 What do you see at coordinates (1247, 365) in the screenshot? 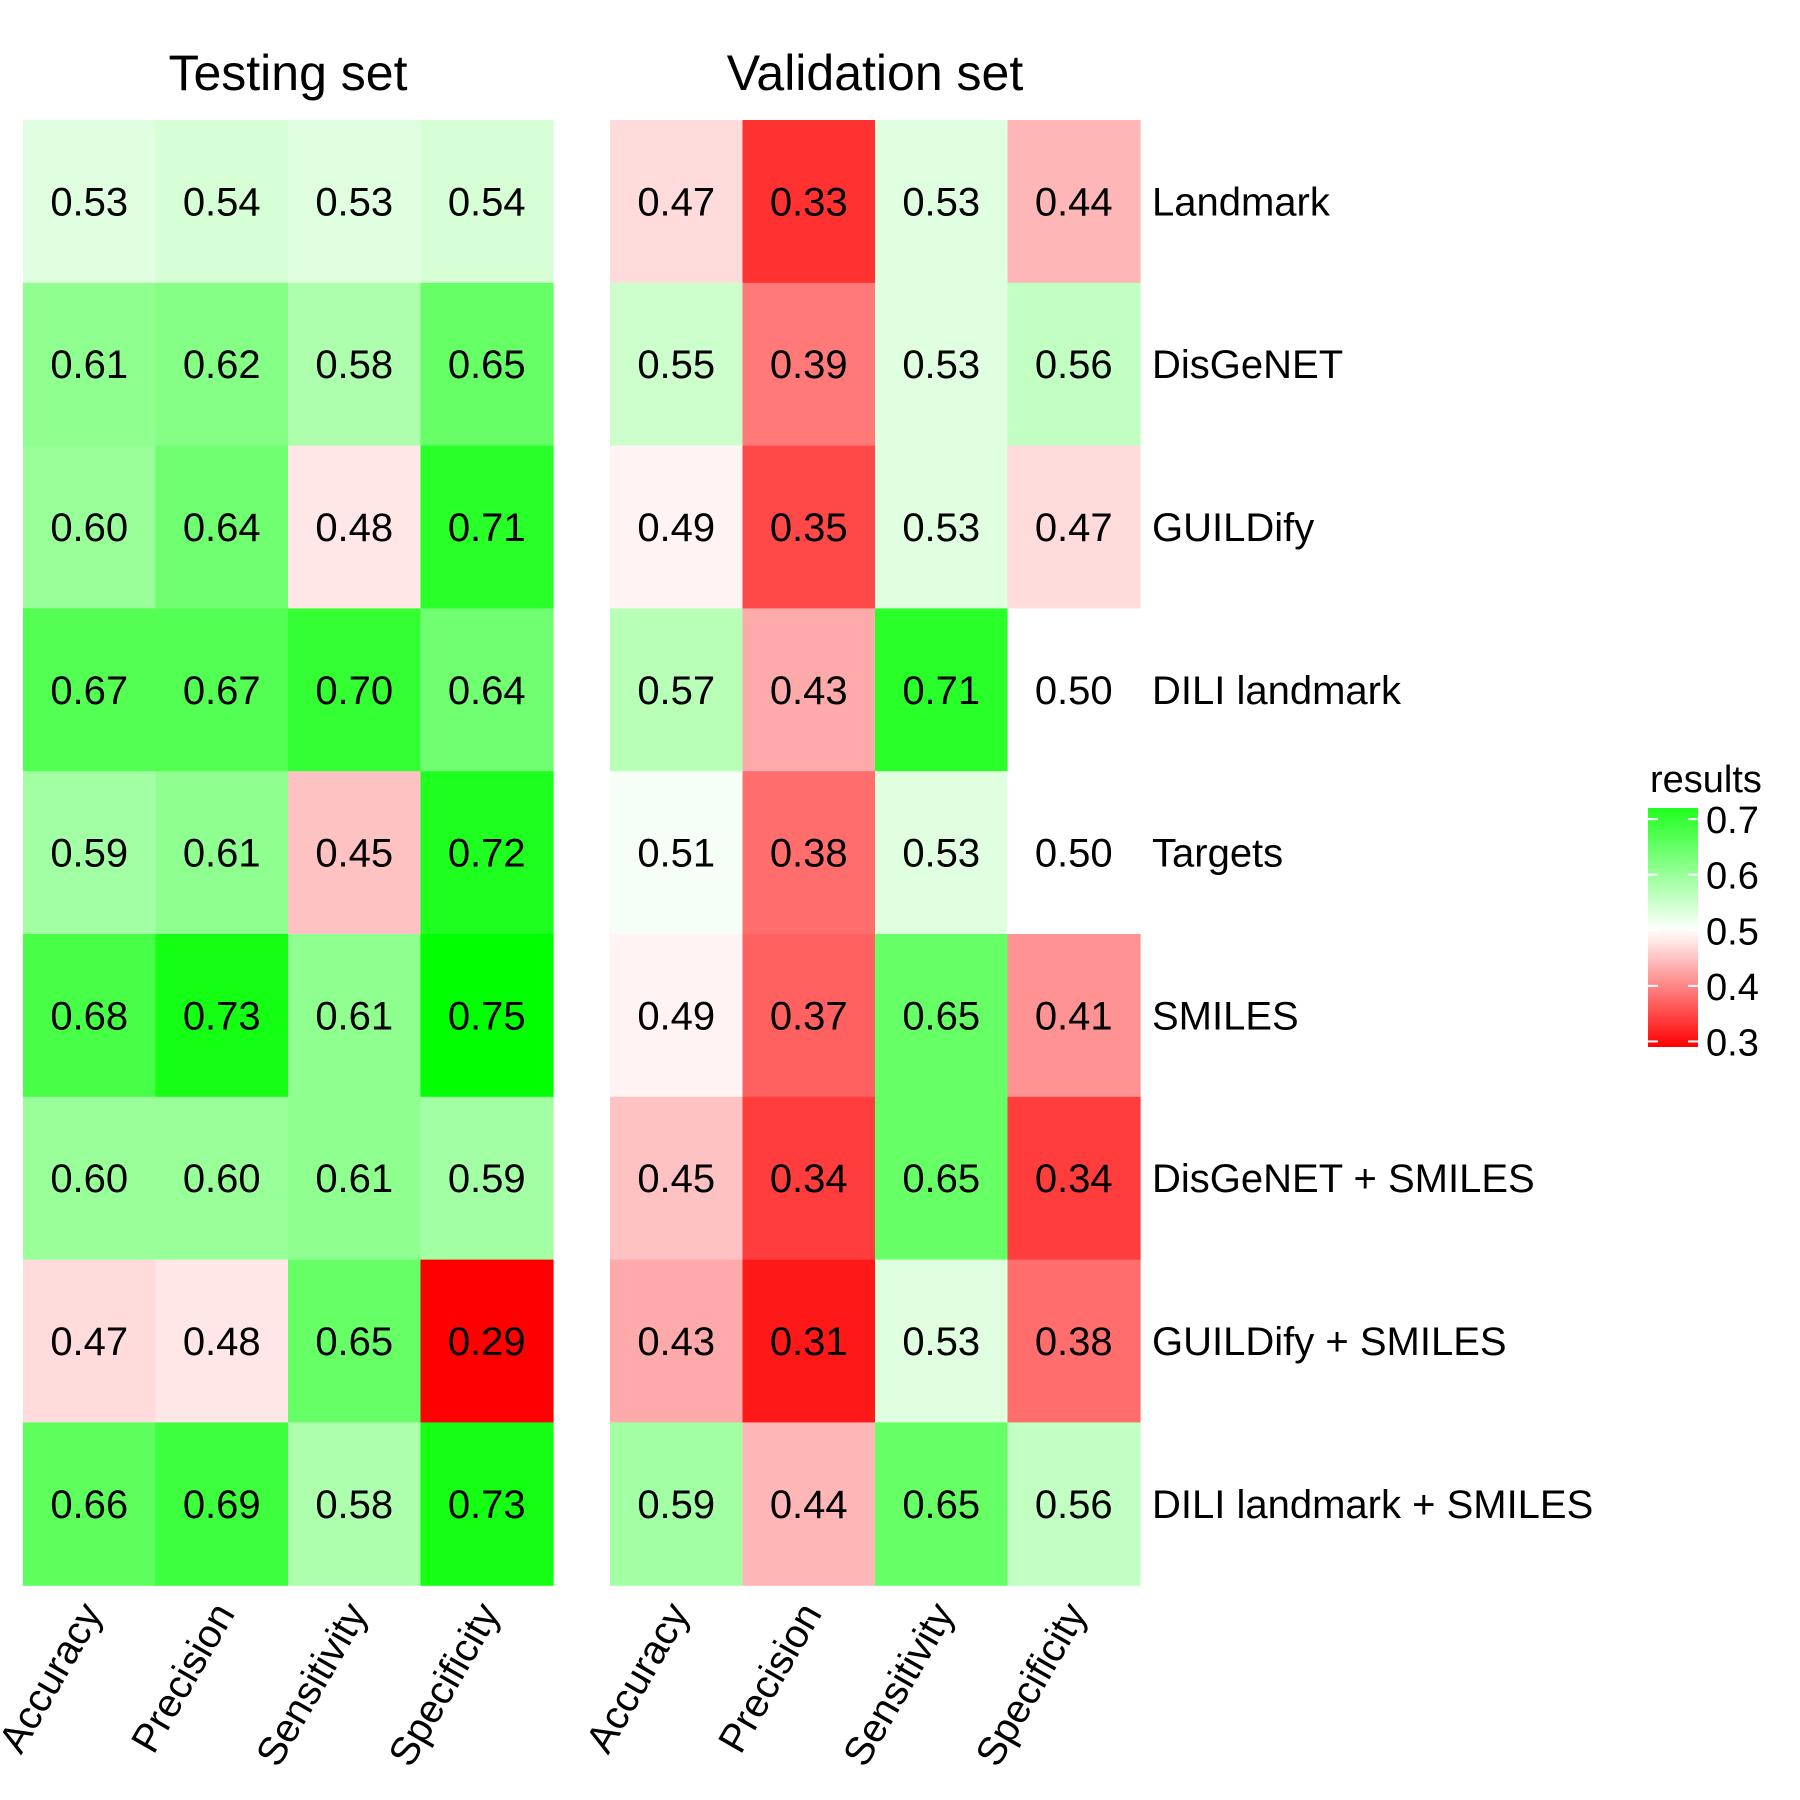
I see `row-tick-label: DisGeNET` at bounding box center [1247, 365].